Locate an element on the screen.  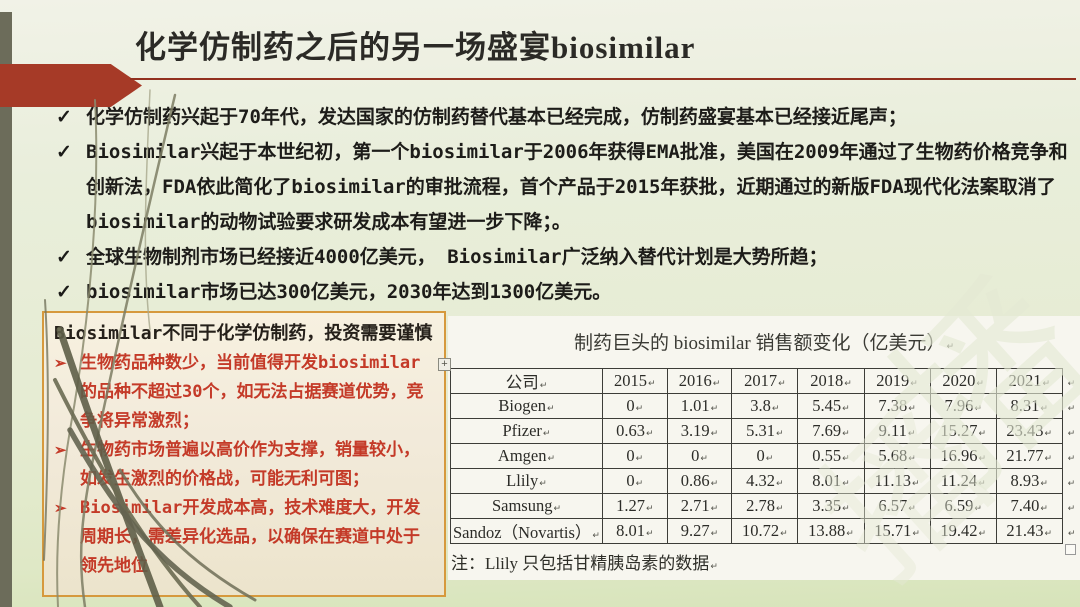
value-cell: 1.27↵ is located at coordinates (634, 506).